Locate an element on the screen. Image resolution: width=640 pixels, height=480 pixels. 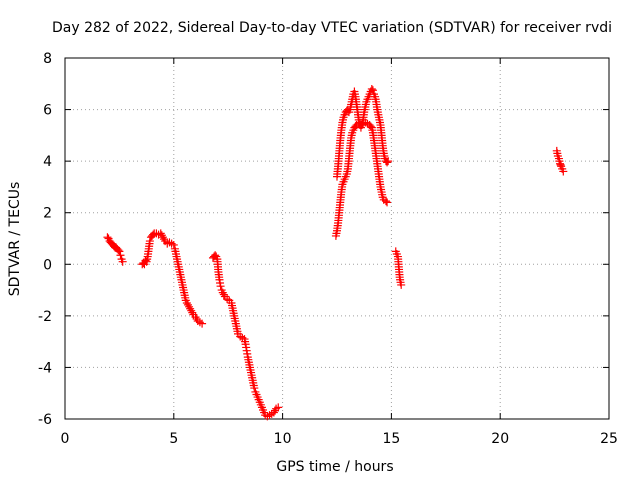
y-tick-label: -4 is located at coordinates (45, 368).